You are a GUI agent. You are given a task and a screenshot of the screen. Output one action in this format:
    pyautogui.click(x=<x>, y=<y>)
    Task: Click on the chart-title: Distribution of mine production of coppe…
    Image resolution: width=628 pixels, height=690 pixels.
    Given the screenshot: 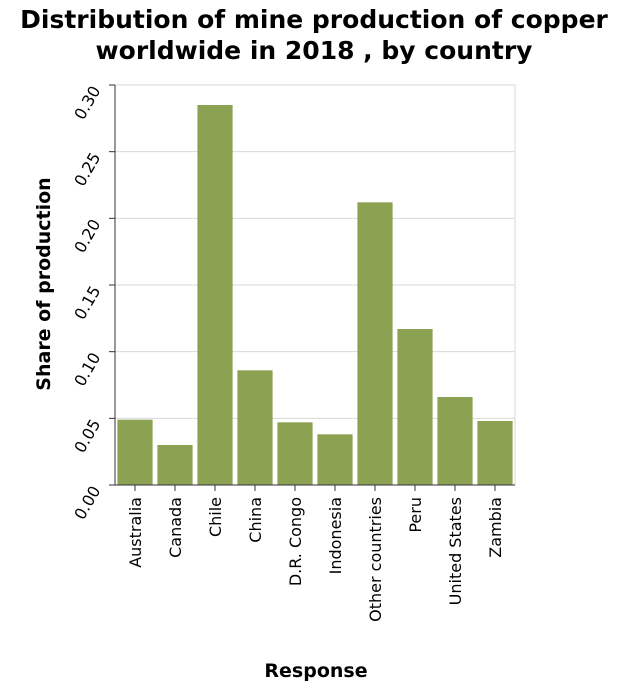 What is the action you would take?
    pyautogui.click(x=314, y=35)
    